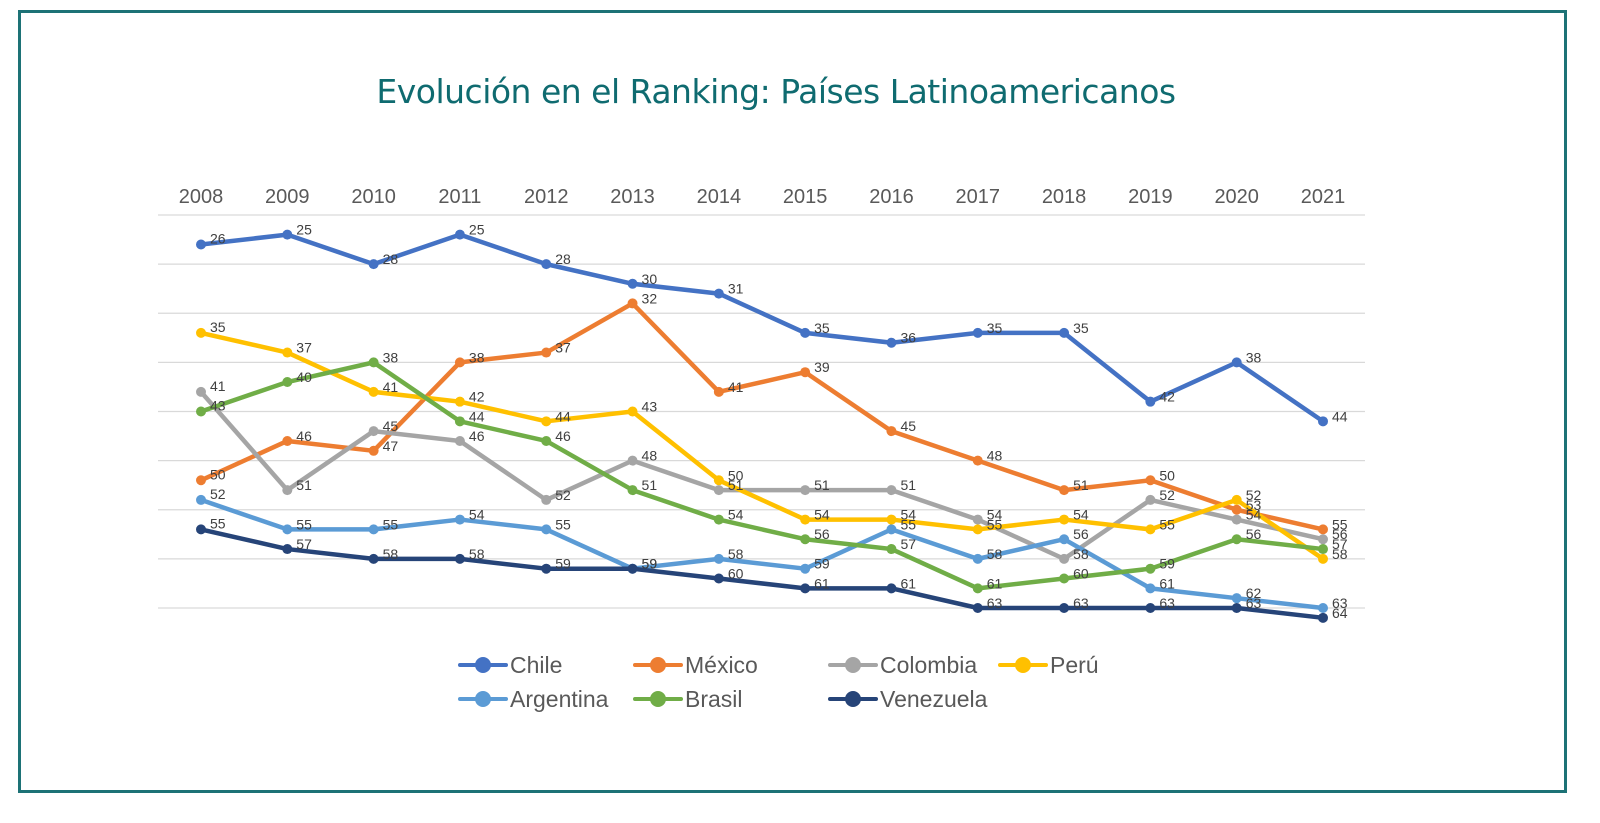 The height and width of the screenshot is (823, 1600). I want to click on data-label-colombia: 41, so click(218, 386).